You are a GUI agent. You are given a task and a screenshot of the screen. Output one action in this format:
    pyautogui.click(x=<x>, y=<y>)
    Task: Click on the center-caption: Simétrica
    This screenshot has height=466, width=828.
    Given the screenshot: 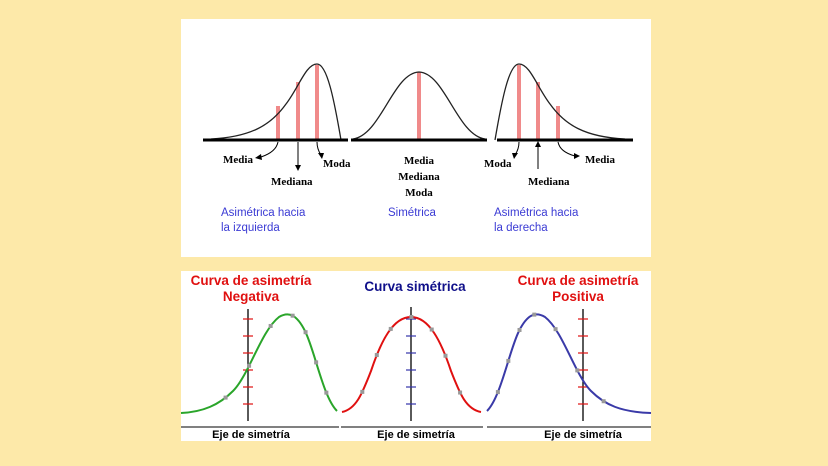 What is the action you would take?
    pyautogui.click(x=412, y=213)
    